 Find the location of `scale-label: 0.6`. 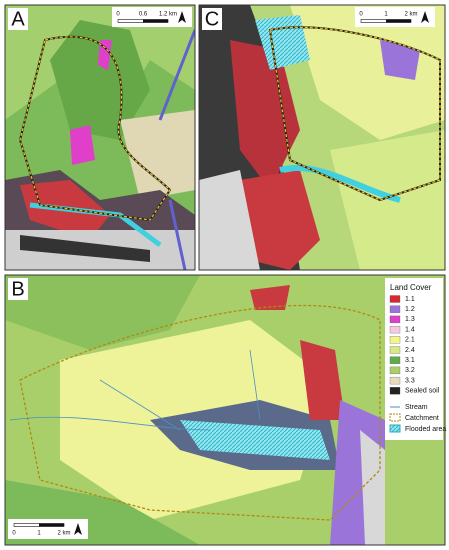

scale-label: 0.6 is located at coordinates (143, 15).